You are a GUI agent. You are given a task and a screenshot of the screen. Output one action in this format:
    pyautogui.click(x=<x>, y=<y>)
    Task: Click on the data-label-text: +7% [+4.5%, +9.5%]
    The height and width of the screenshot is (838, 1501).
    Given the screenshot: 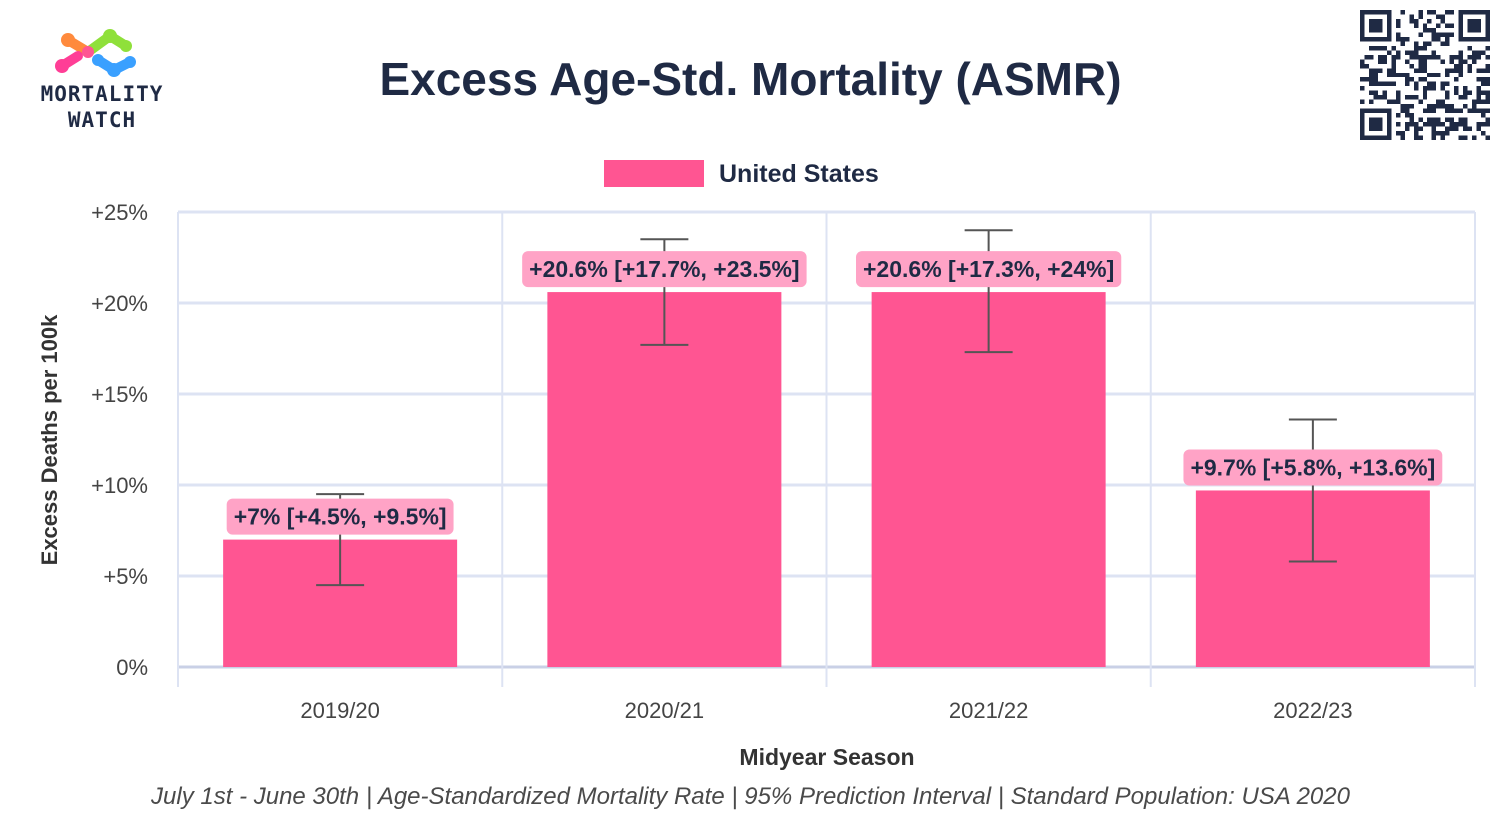 What is the action you would take?
    pyautogui.click(x=340, y=517)
    